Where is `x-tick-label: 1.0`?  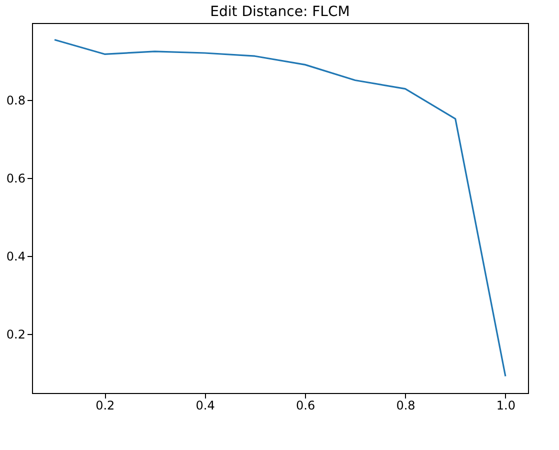
x-tick-label: 1.0 is located at coordinates (506, 405).